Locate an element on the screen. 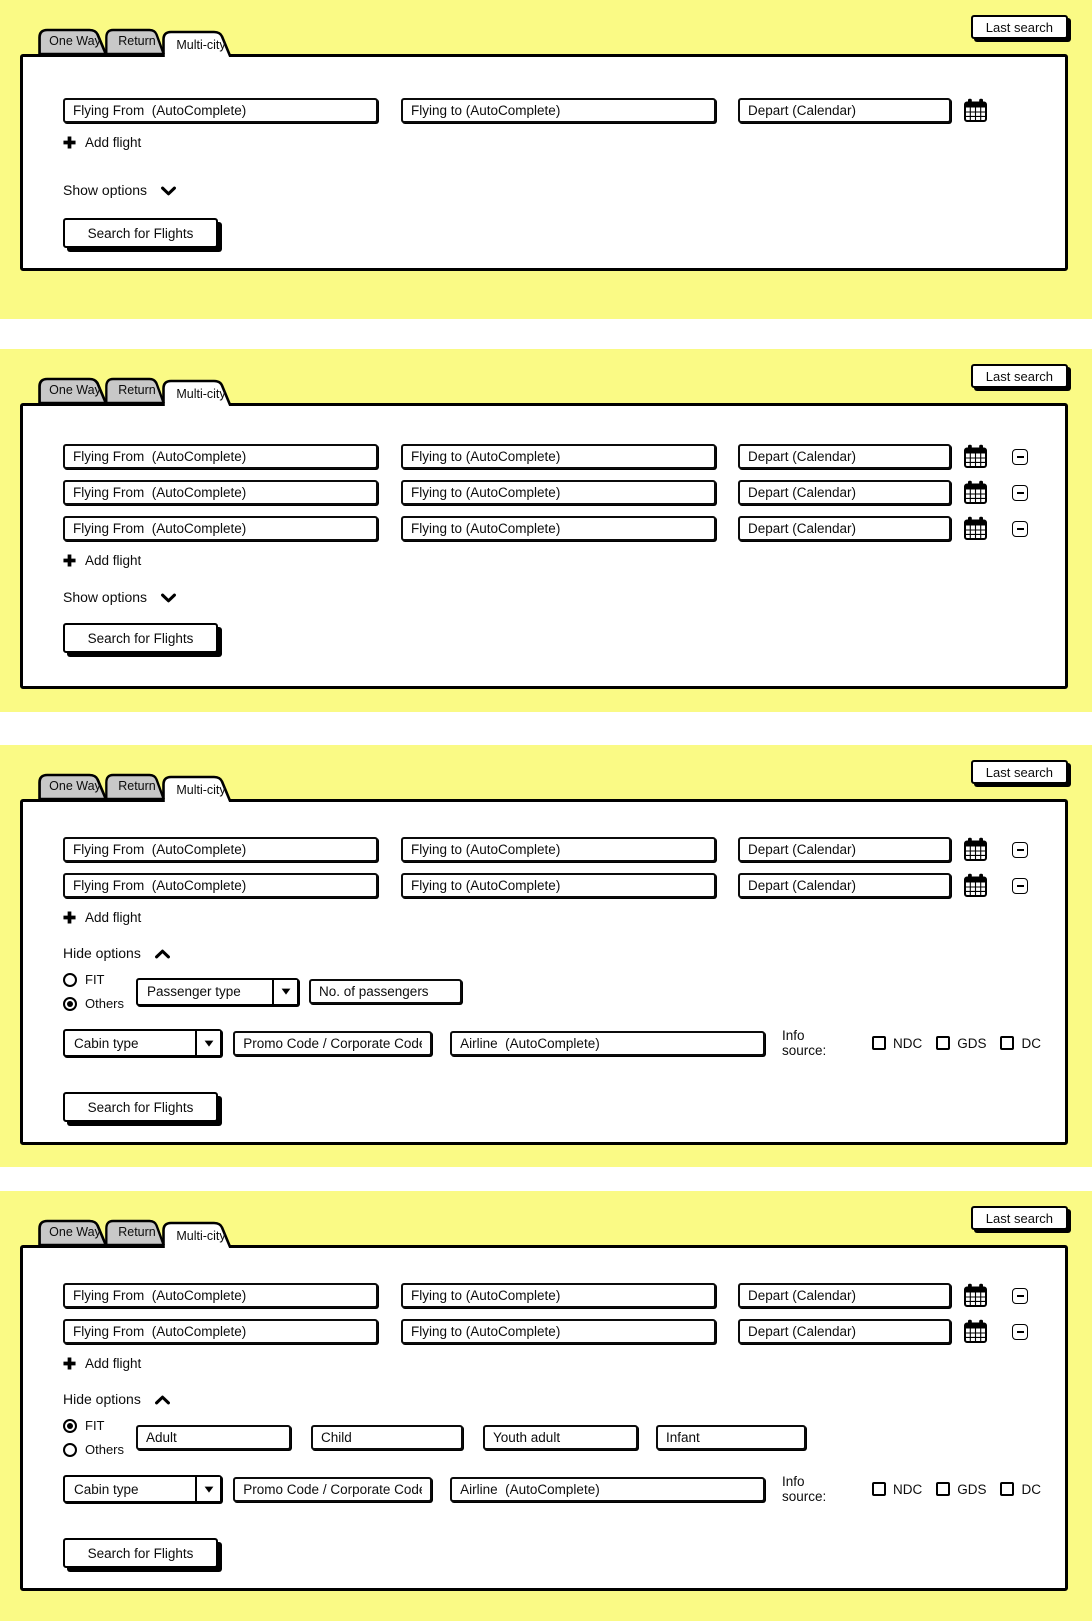 This screenshot has height=1621, width=1092. minus-icon is located at coordinates (1020, 492).